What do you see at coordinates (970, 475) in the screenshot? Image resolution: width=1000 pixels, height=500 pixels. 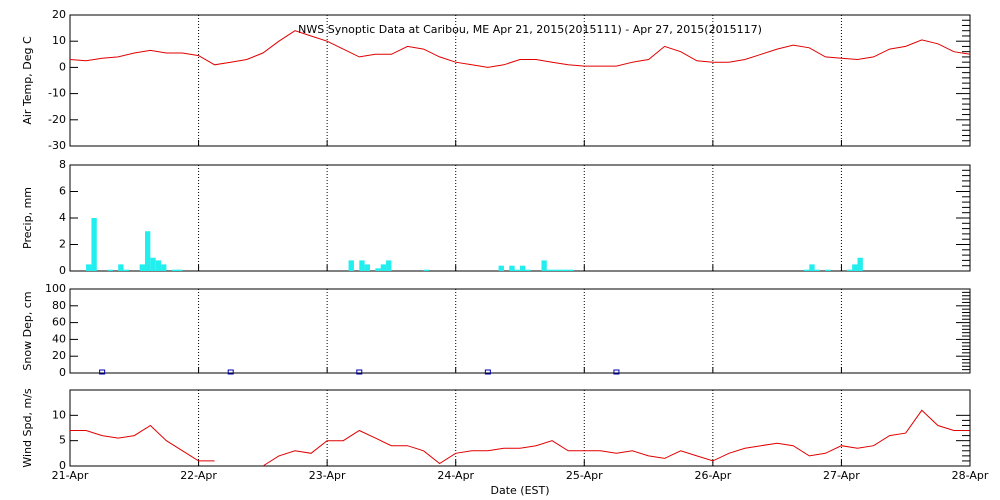 I see `x-tick-label: 28-Apr` at bounding box center [970, 475].